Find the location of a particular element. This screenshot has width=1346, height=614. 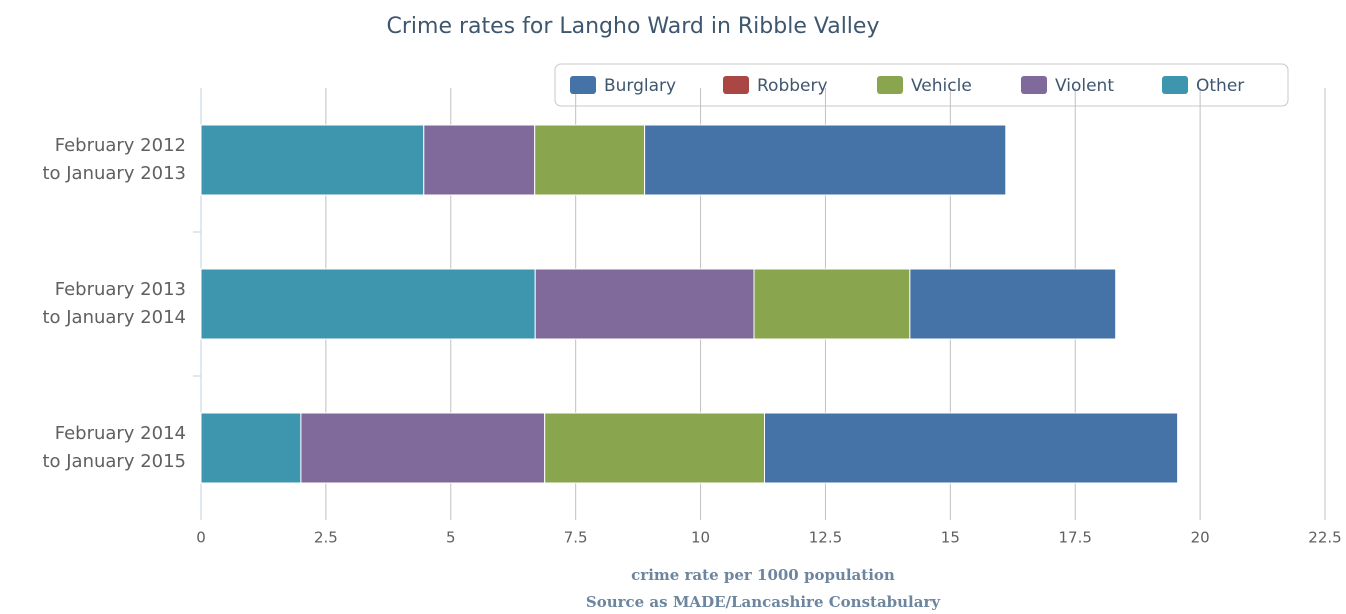

source: Source as MADE/Lancashire Constabulary is located at coordinates (763, 602).